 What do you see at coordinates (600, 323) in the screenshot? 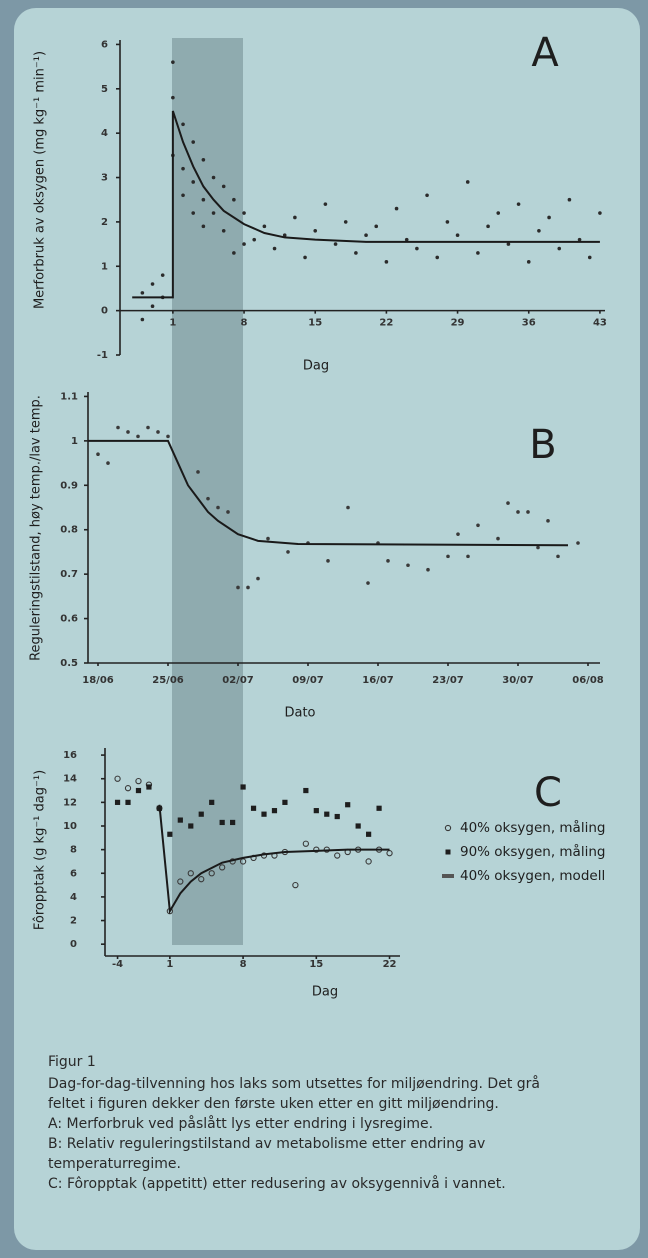
I see `x-tick-label: 43` at bounding box center [600, 323].